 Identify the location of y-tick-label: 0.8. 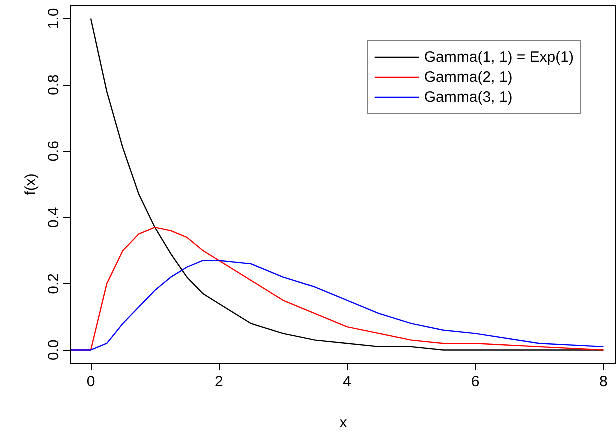
(54, 85).